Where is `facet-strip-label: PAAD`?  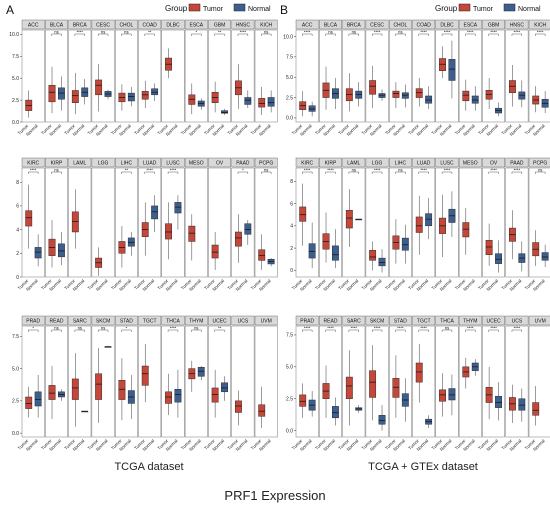 facet-strip-label: PAAD is located at coordinates (517, 164).